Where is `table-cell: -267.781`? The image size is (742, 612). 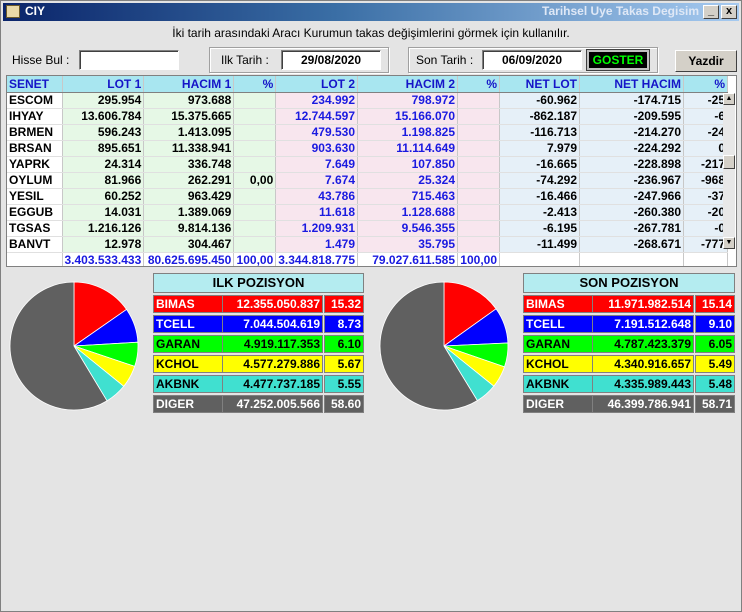
table-cell: -267.781 is located at coordinates (631, 228).